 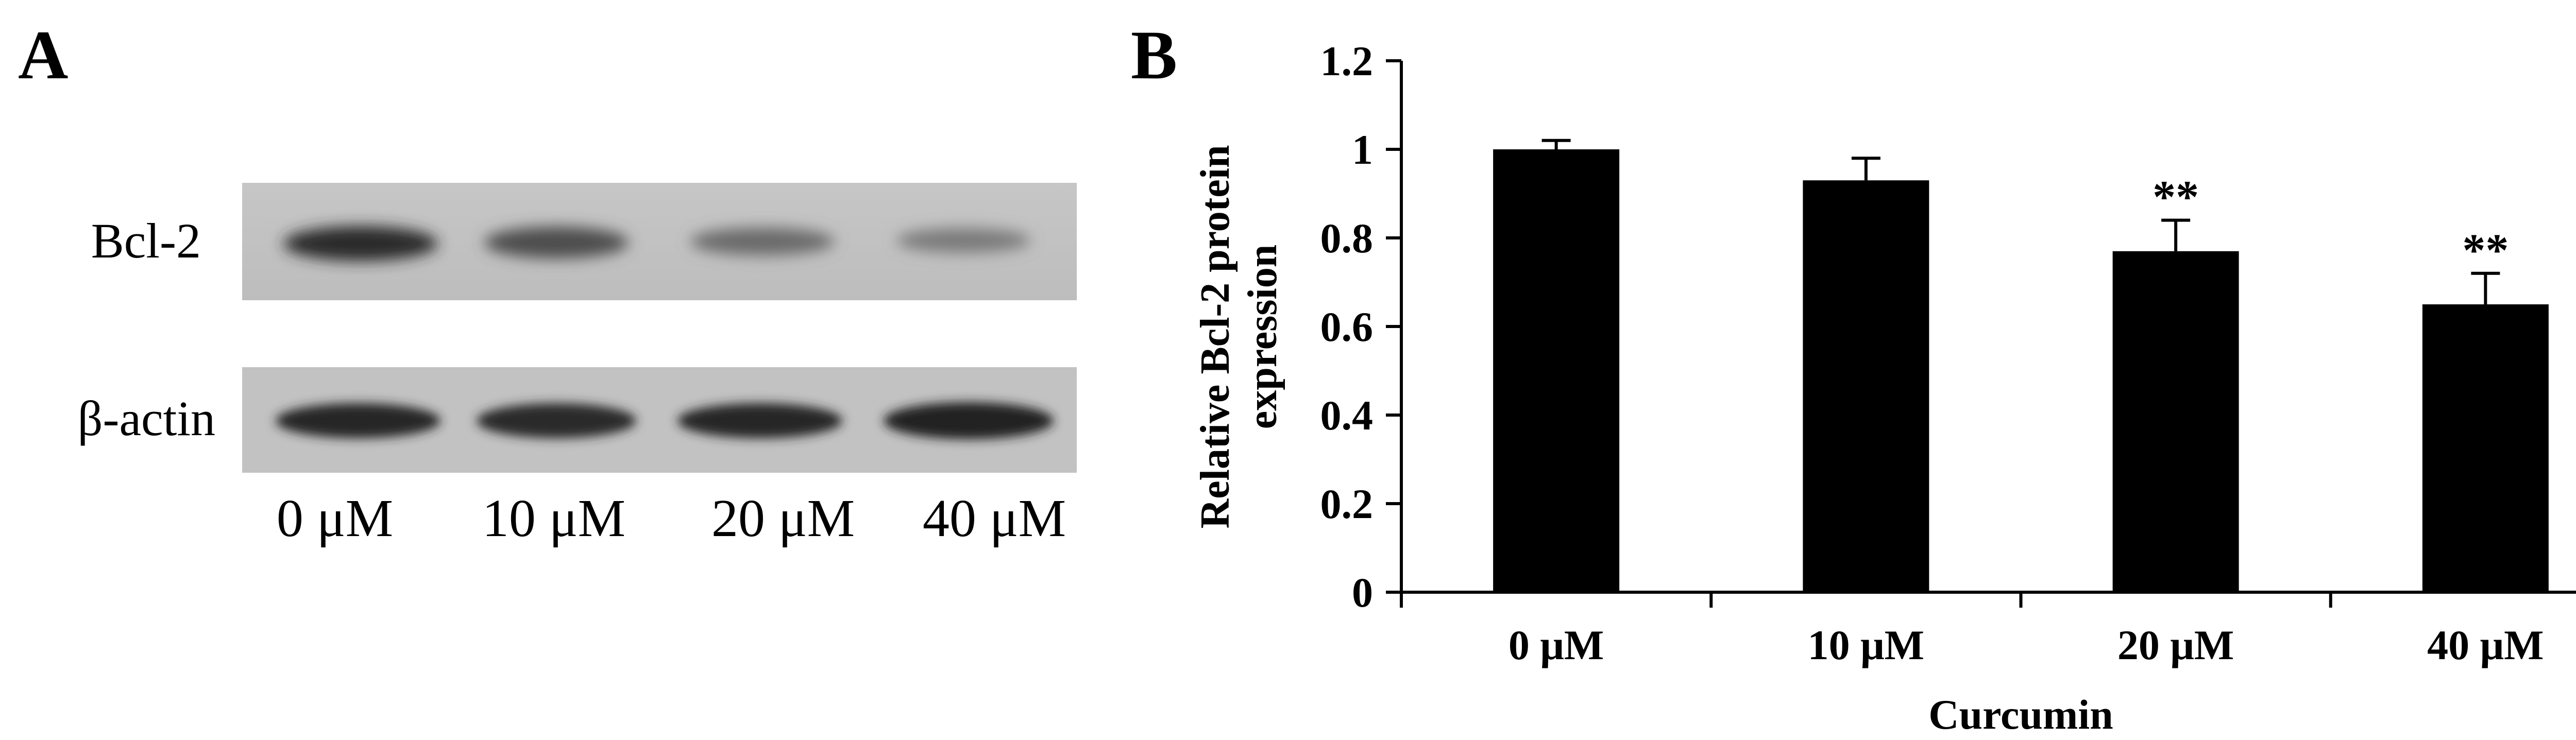 What do you see at coordinates (146, 418) in the screenshot?
I see `blot-row-label-beta-actin: β-actin` at bounding box center [146, 418].